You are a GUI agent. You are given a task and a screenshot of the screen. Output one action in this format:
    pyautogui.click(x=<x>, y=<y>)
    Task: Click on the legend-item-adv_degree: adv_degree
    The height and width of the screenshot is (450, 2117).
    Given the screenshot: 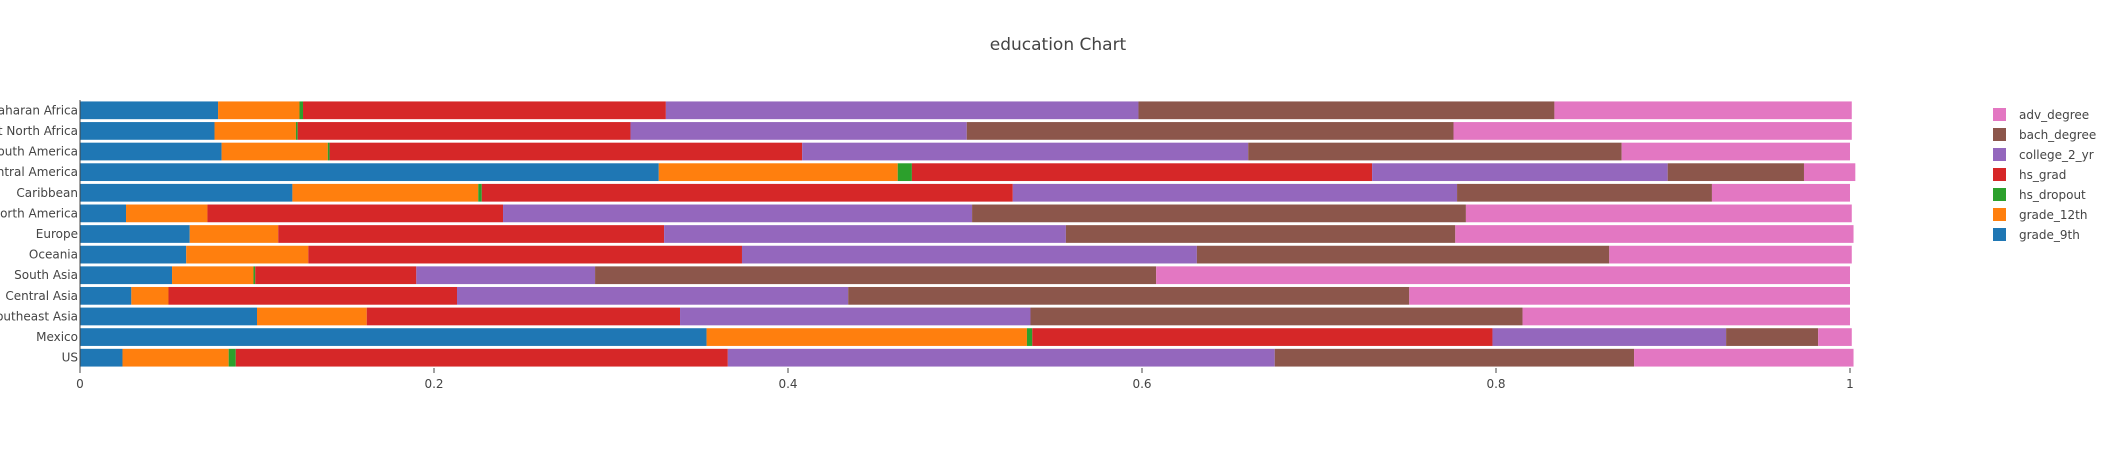 What is the action you would take?
    pyautogui.click(x=2041, y=115)
    